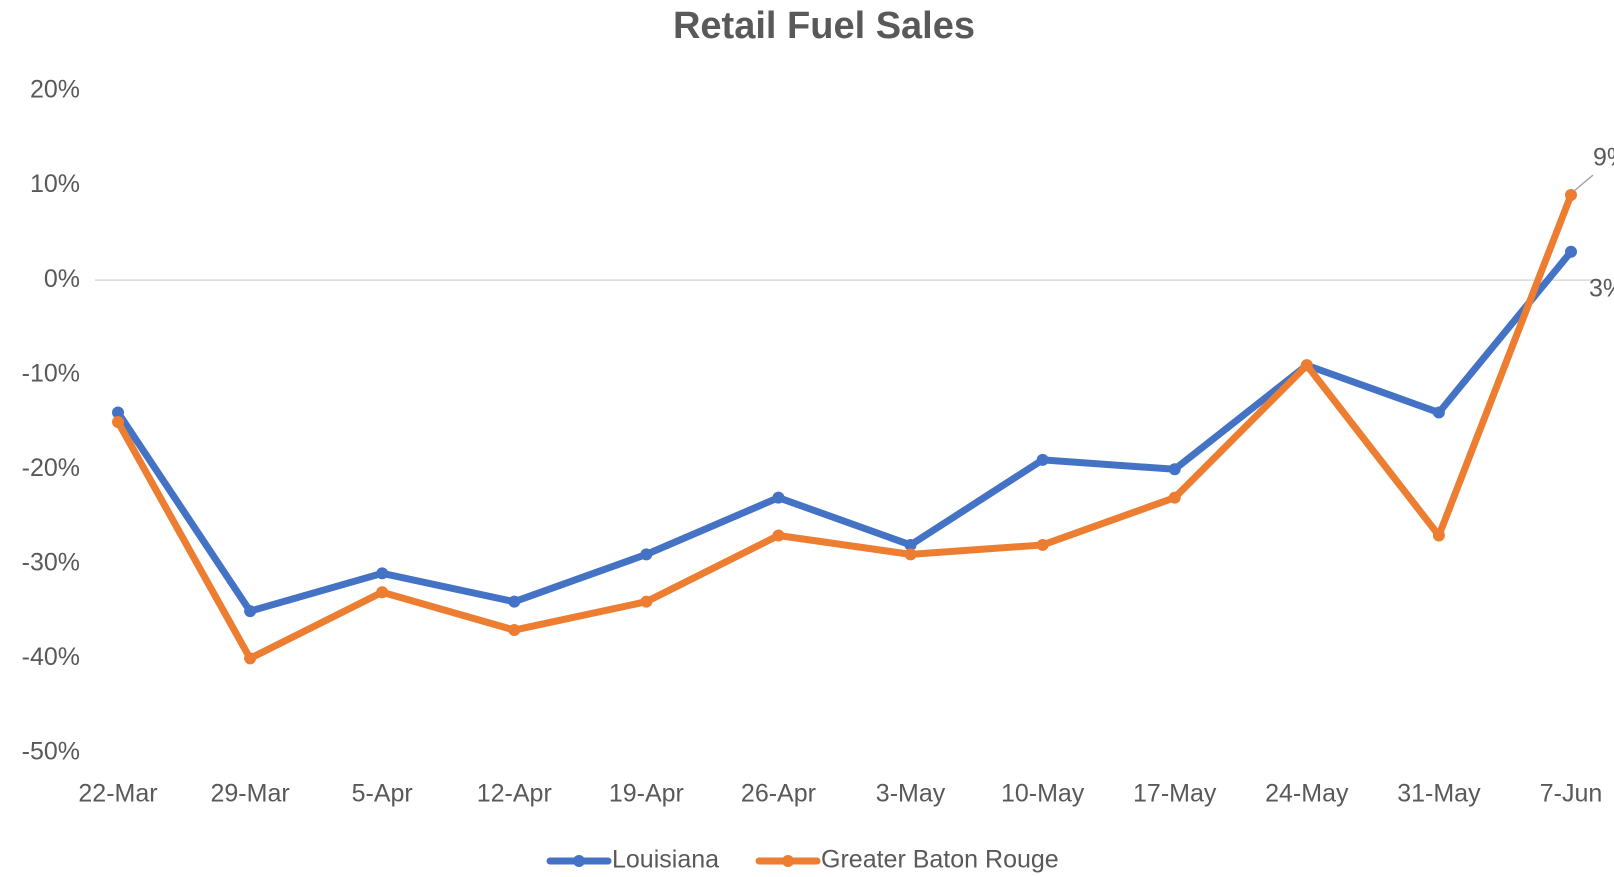 Image resolution: width=1614 pixels, height=877 pixels. Describe the element at coordinates (51, 657) in the screenshot. I see `y-tick-label: -40%` at that location.